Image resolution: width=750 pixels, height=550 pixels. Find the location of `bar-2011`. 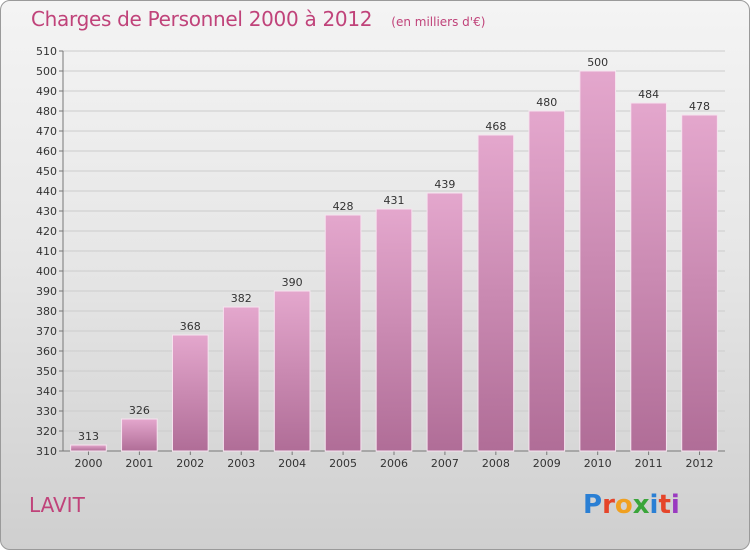

bar-2011 is located at coordinates (648, 277).